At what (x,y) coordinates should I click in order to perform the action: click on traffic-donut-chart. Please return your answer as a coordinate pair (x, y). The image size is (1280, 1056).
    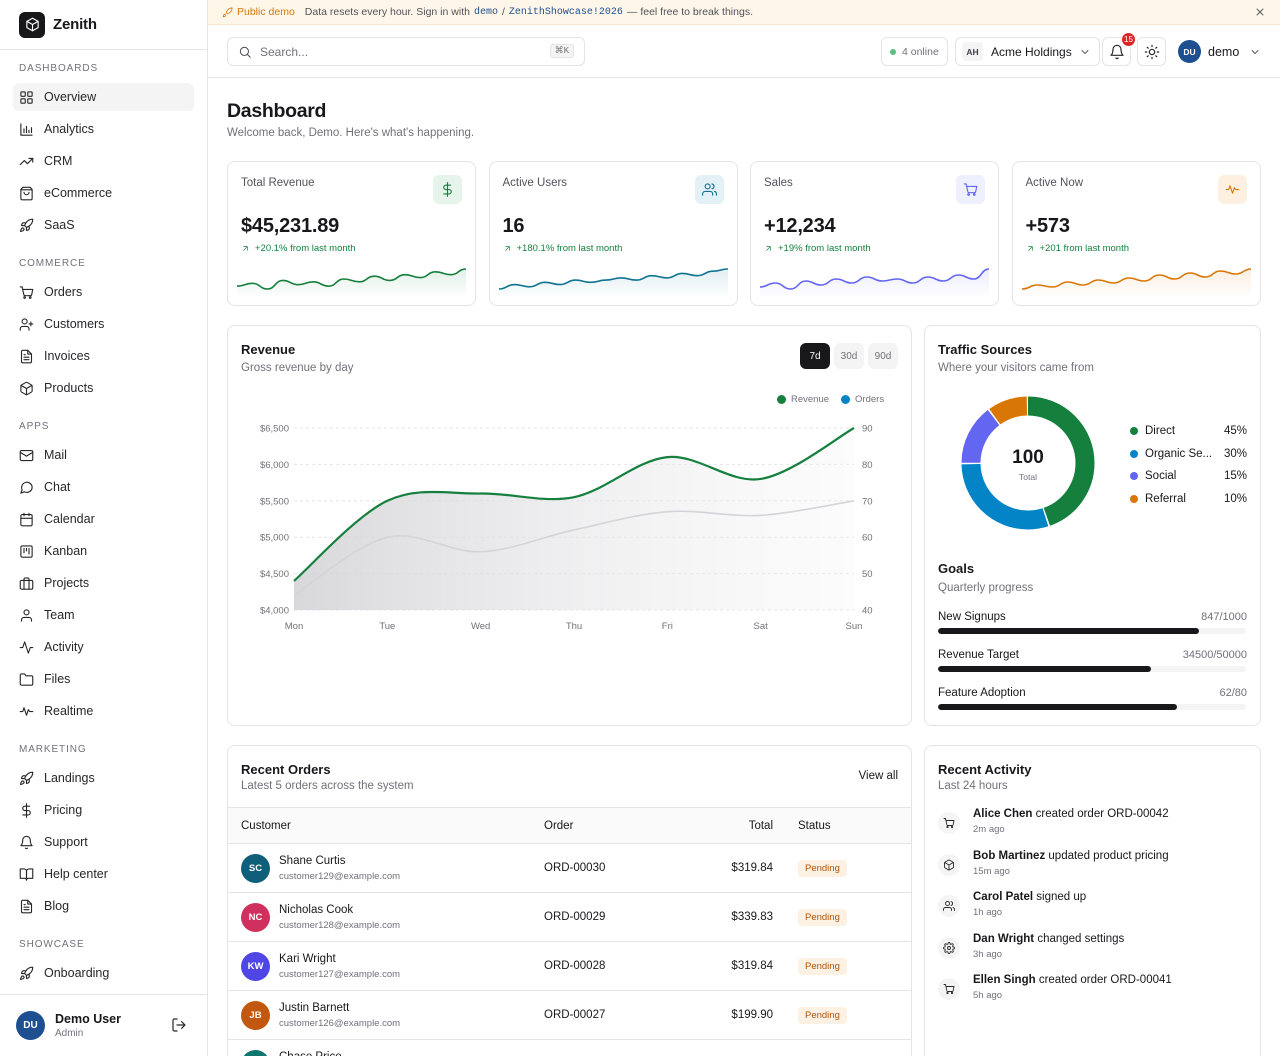
    Looking at the image, I should click on (1028, 463).